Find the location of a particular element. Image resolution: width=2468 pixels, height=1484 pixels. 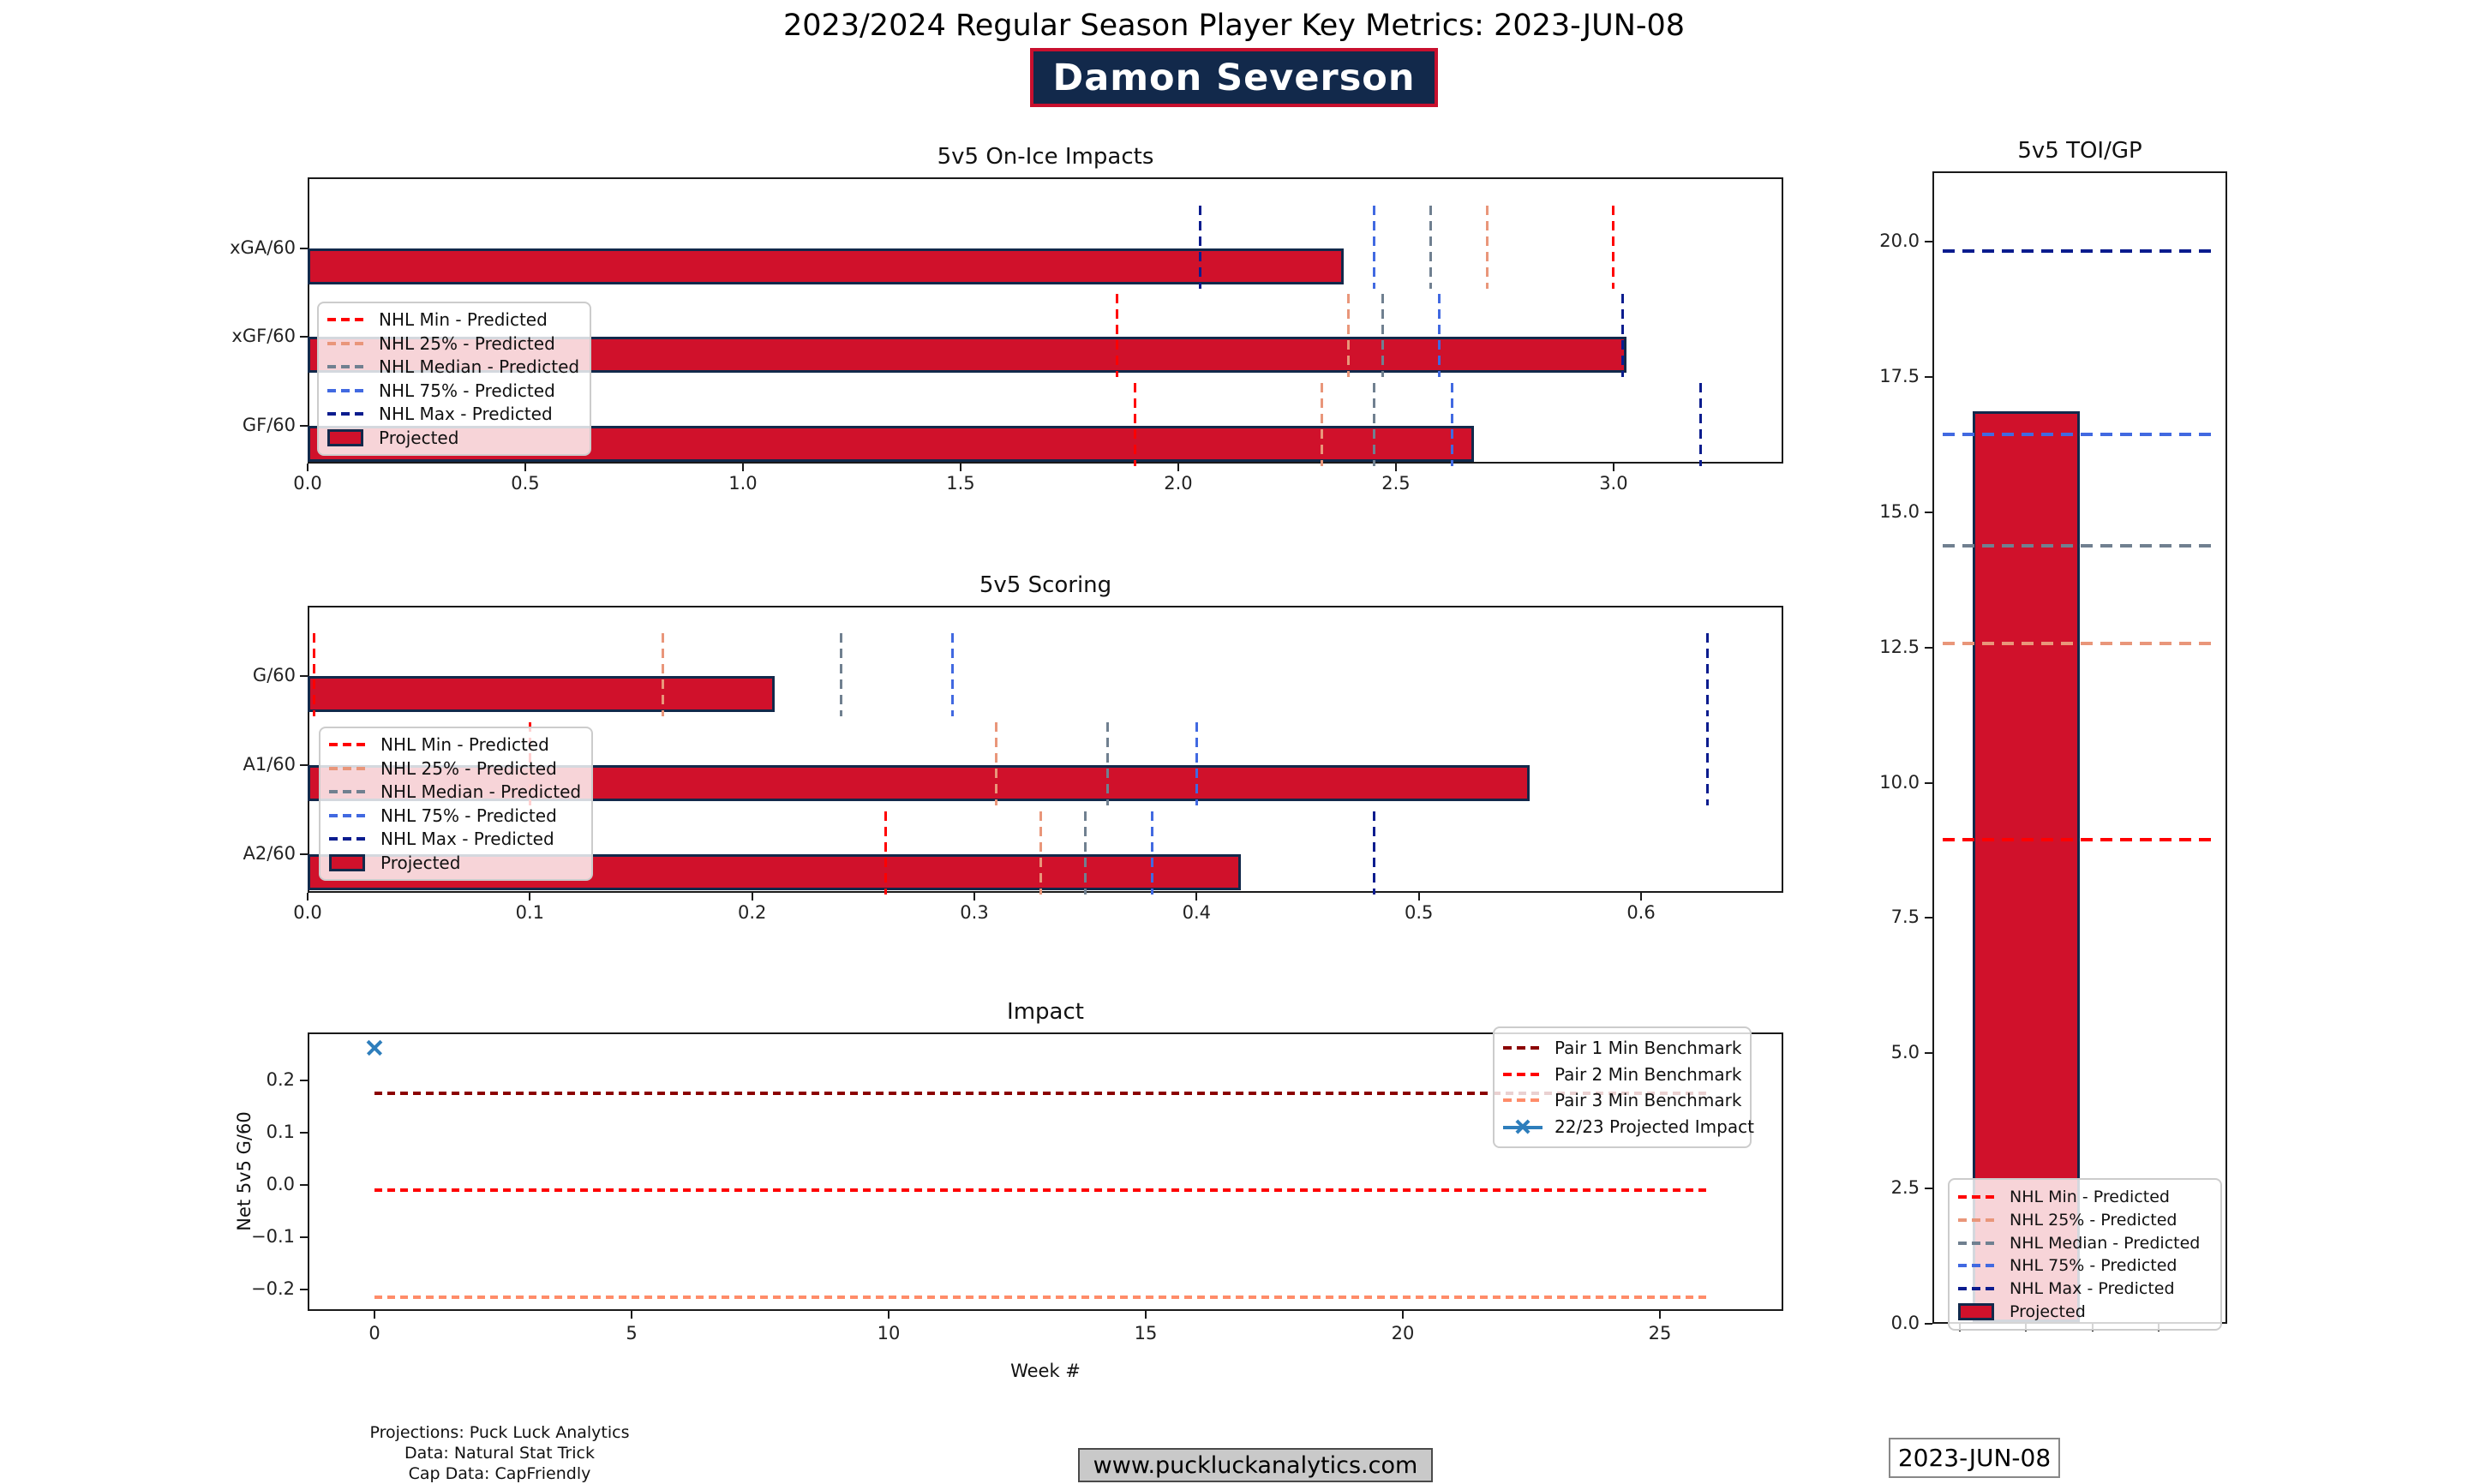

xtick-label: 0.5 is located at coordinates (525, 483).